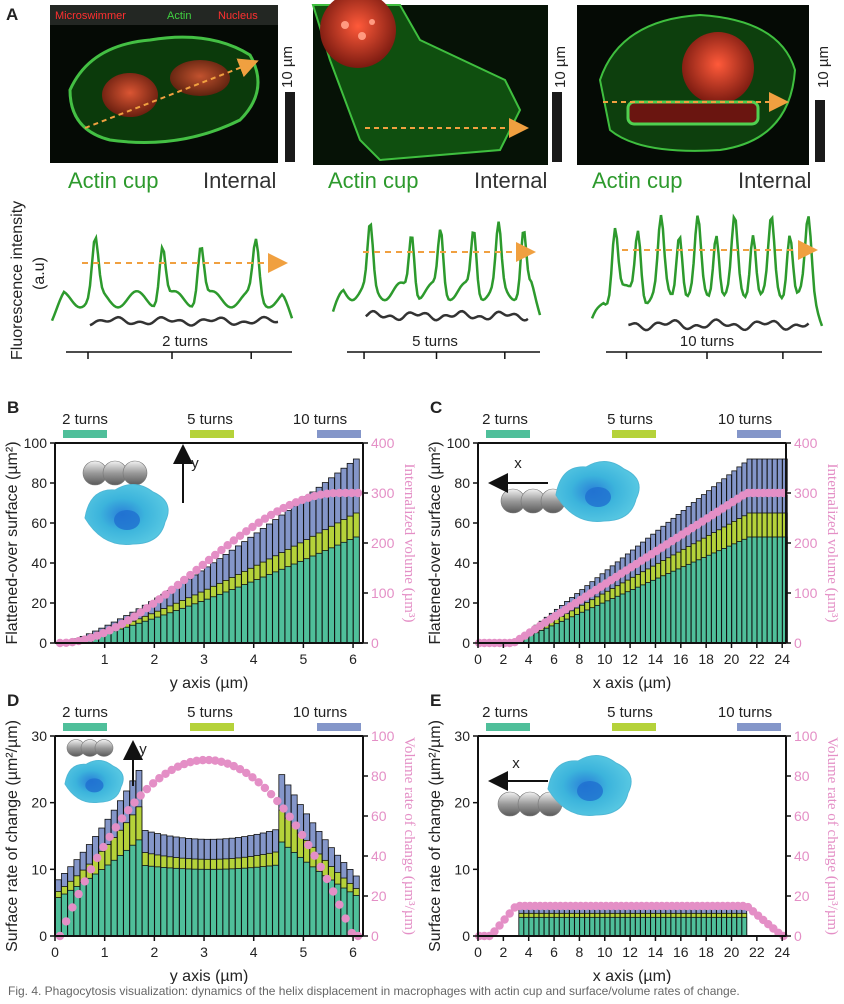  I want to click on panel-label-A: A, so click(12, 14).